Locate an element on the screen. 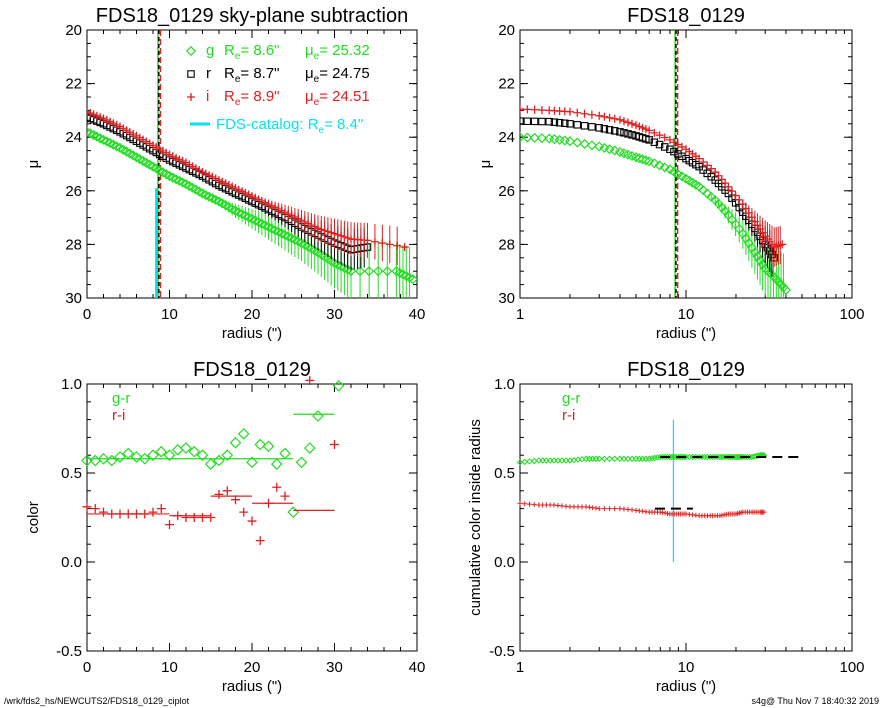 The image size is (885, 708). y-tick-label: 28 is located at coordinates (506, 244).